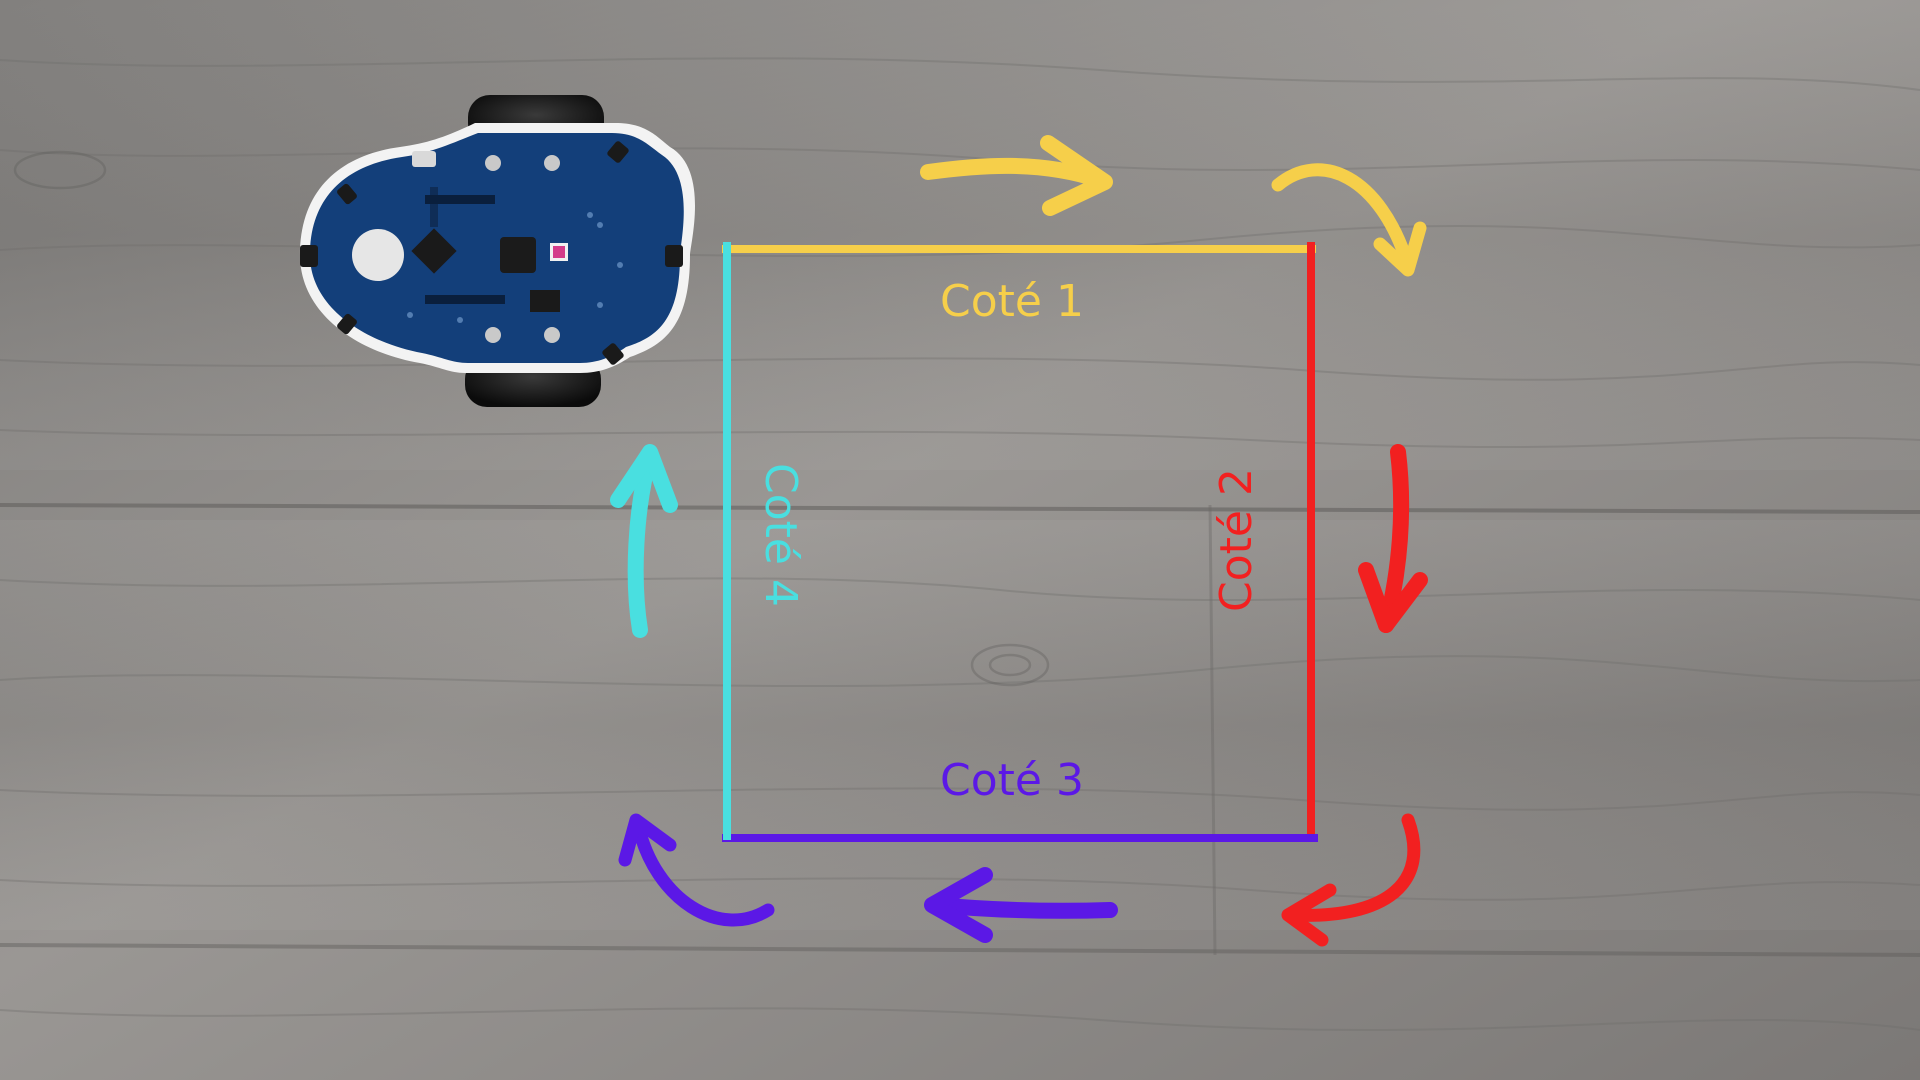 This screenshot has height=1080, width=1920. What do you see at coordinates (1016, 175) in the screenshot?
I see `arrow-right-icon` at bounding box center [1016, 175].